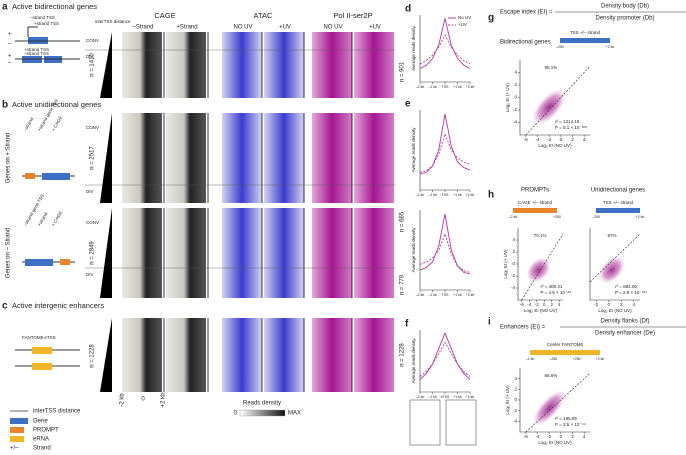  What do you see at coordinates (515, 389) in the screenshot?
I see `y-tick-label: 2` at bounding box center [515, 389].